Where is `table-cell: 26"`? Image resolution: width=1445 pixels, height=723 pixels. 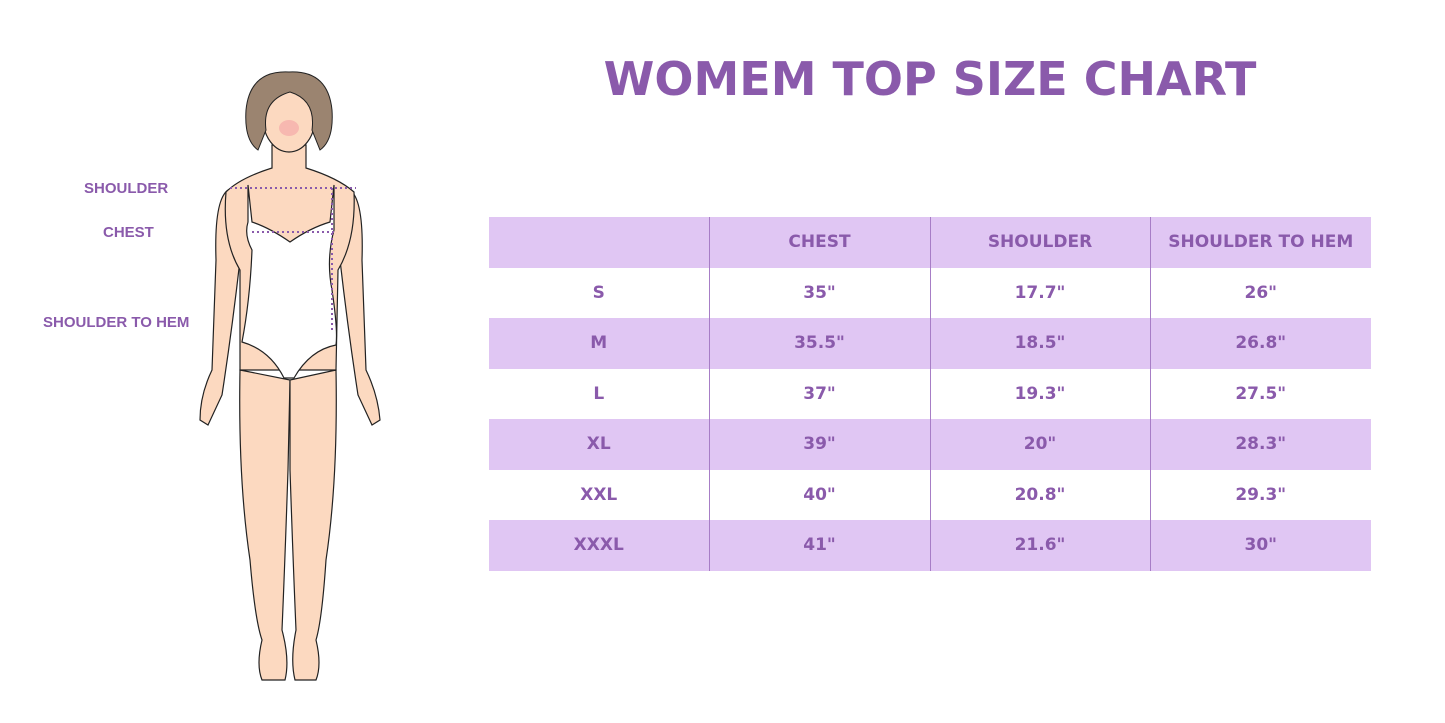 table-cell: 26" is located at coordinates (1260, 292).